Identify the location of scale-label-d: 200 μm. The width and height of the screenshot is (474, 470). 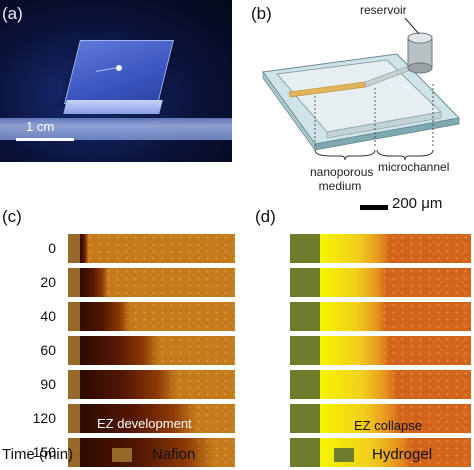
(417, 203).